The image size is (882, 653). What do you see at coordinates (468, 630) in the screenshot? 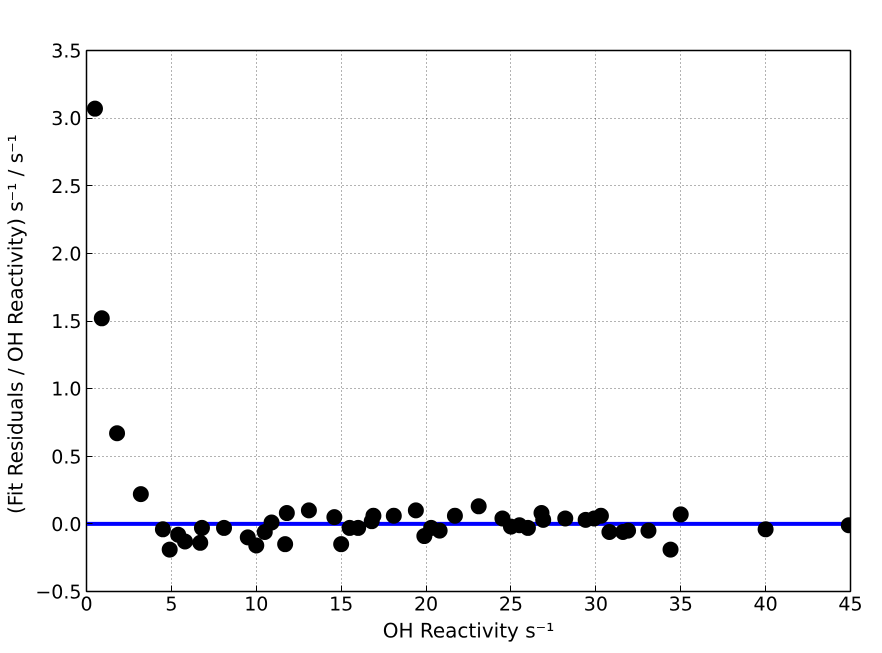
I see `x-axis-title: OH Reactivity s⁻¹` at bounding box center [468, 630].